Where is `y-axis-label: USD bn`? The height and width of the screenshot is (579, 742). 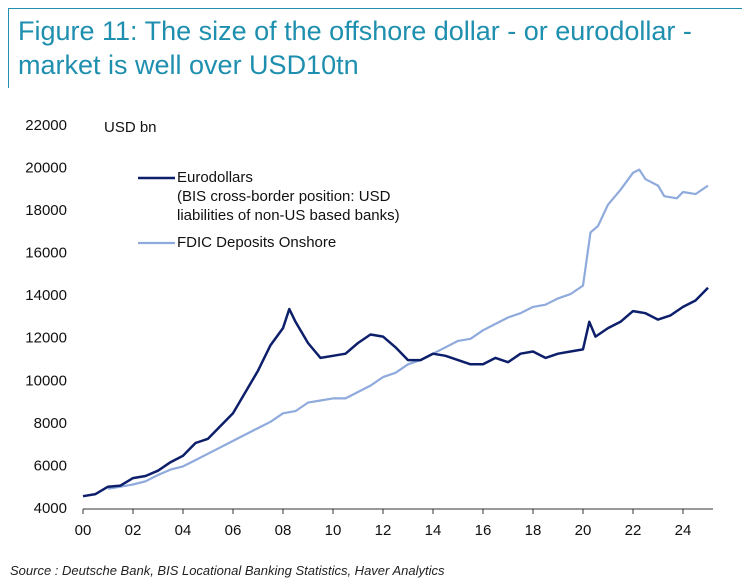
y-axis-label: USD bn is located at coordinates (130, 127).